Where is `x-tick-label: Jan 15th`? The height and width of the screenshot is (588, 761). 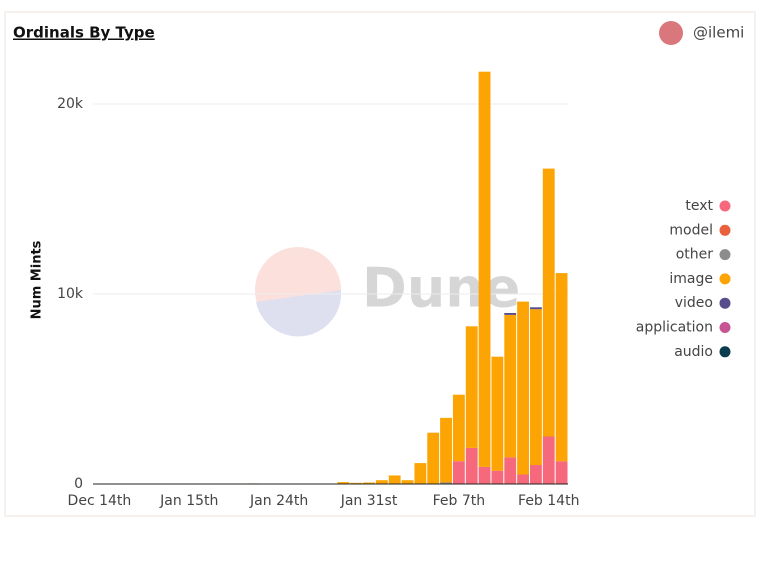 x-tick-label: Jan 15th is located at coordinates (188, 501).